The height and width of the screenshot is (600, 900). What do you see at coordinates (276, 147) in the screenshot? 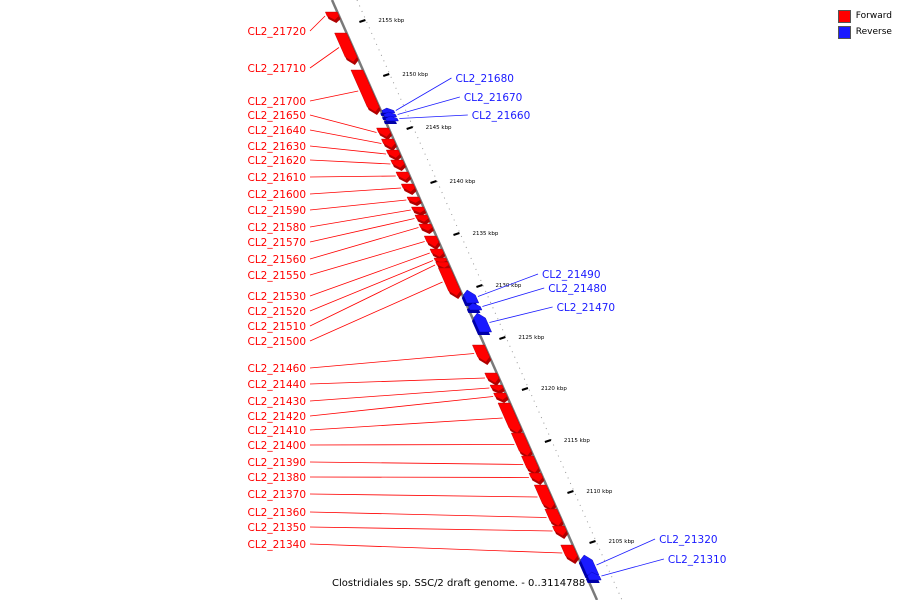
I see `gene-label: CL2_21630` at bounding box center [276, 147].